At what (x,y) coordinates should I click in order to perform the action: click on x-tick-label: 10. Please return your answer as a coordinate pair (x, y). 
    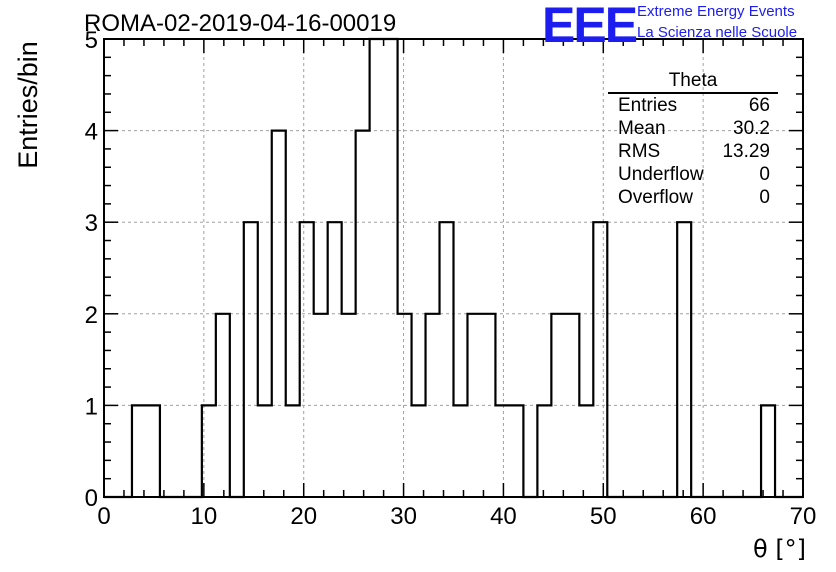
    Looking at the image, I should click on (204, 516).